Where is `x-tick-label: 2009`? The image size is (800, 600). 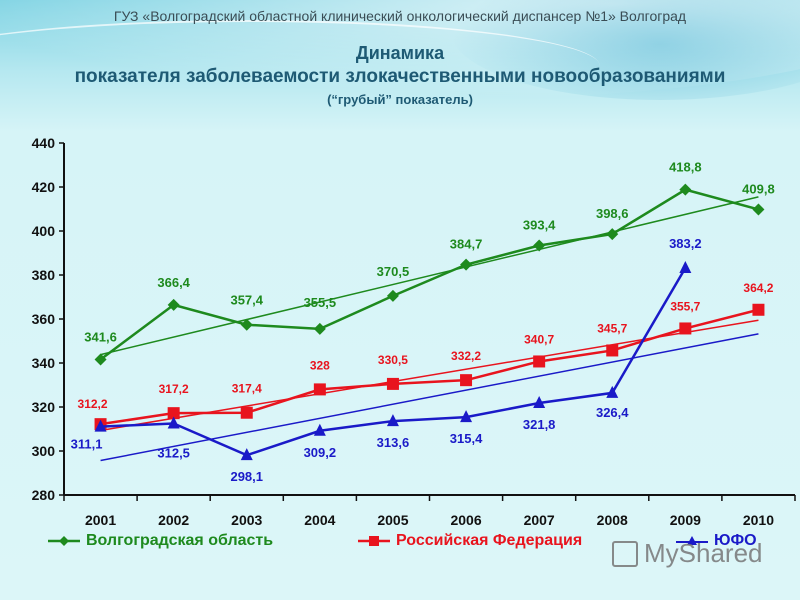 x-tick-label: 2009 is located at coordinates (685, 520).